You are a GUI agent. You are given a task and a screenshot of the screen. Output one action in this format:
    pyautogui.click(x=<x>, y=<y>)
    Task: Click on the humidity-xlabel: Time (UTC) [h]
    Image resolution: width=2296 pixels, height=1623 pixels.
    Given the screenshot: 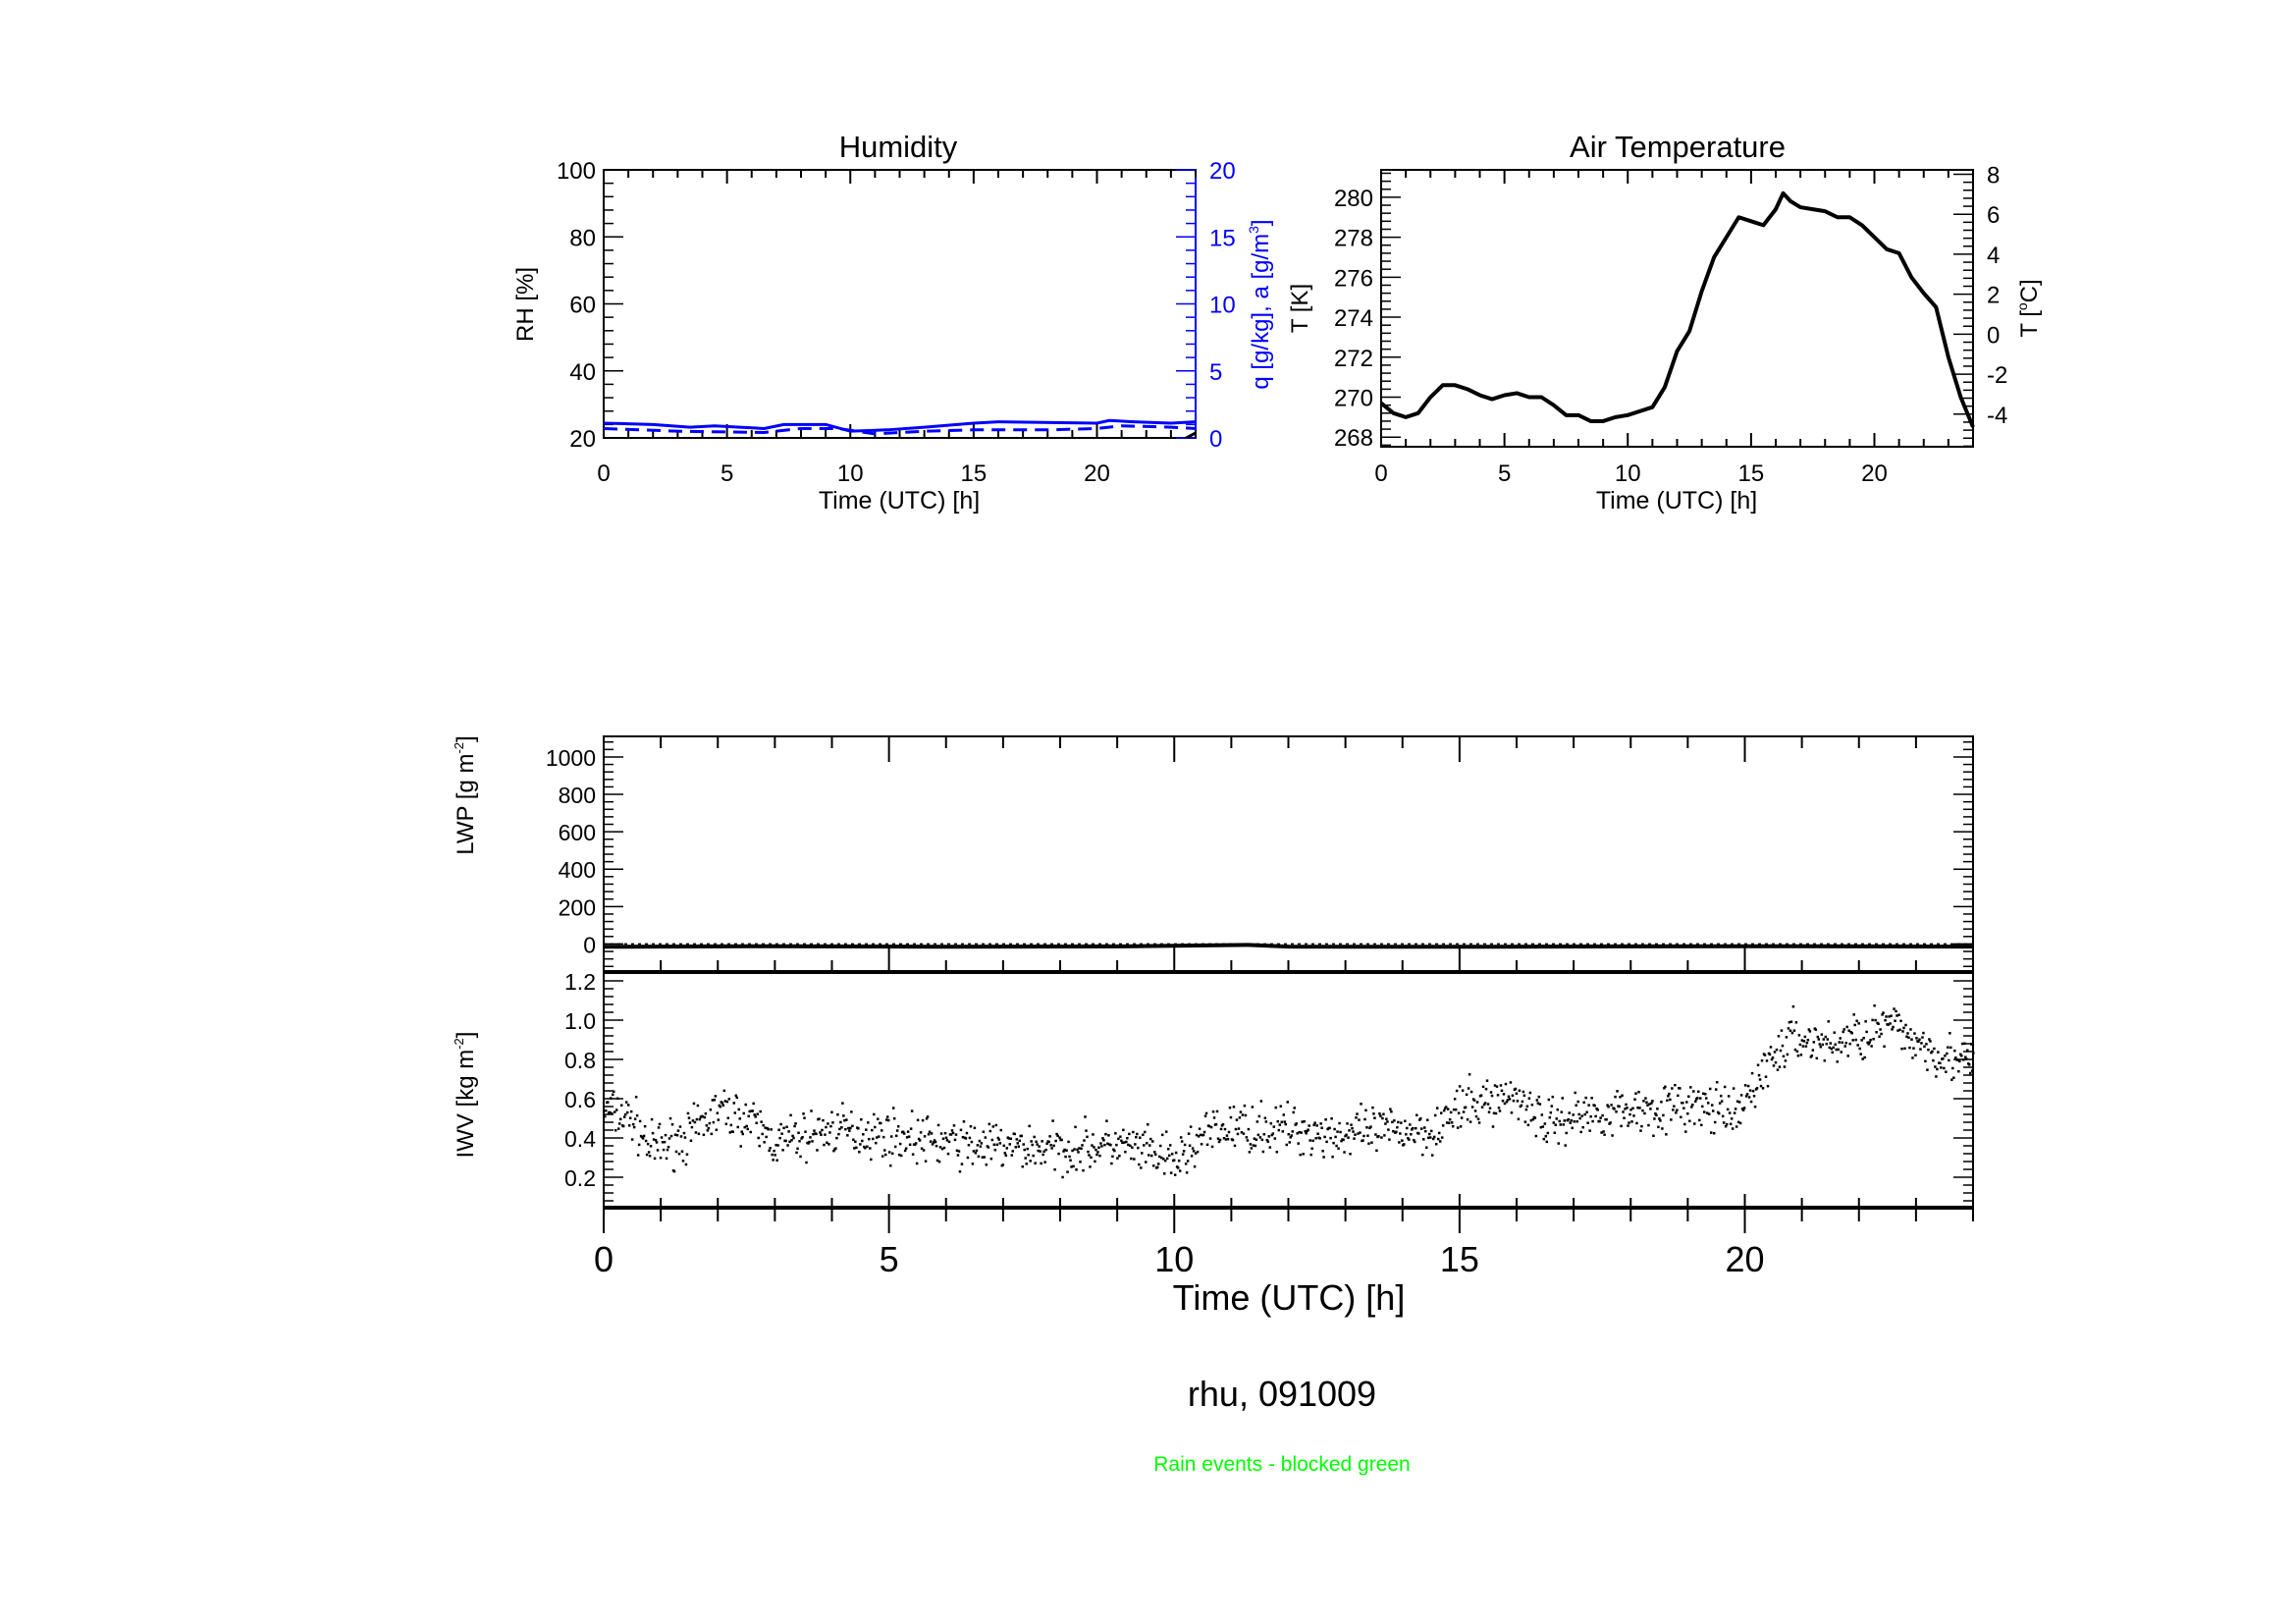 What is the action you would take?
    pyautogui.click(x=899, y=500)
    